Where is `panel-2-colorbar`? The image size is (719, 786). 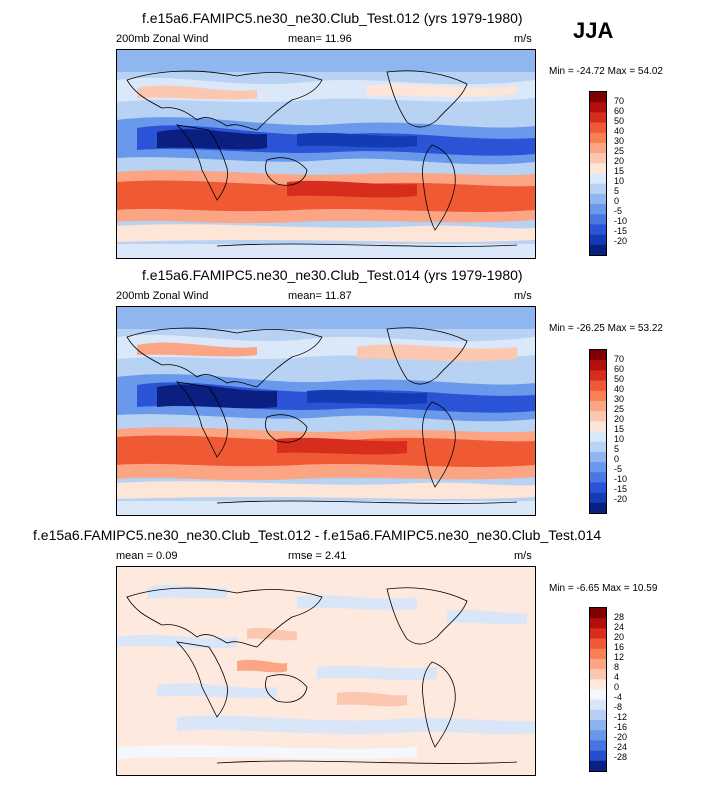
panel-2-colorbar is located at coordinates (598, 431).